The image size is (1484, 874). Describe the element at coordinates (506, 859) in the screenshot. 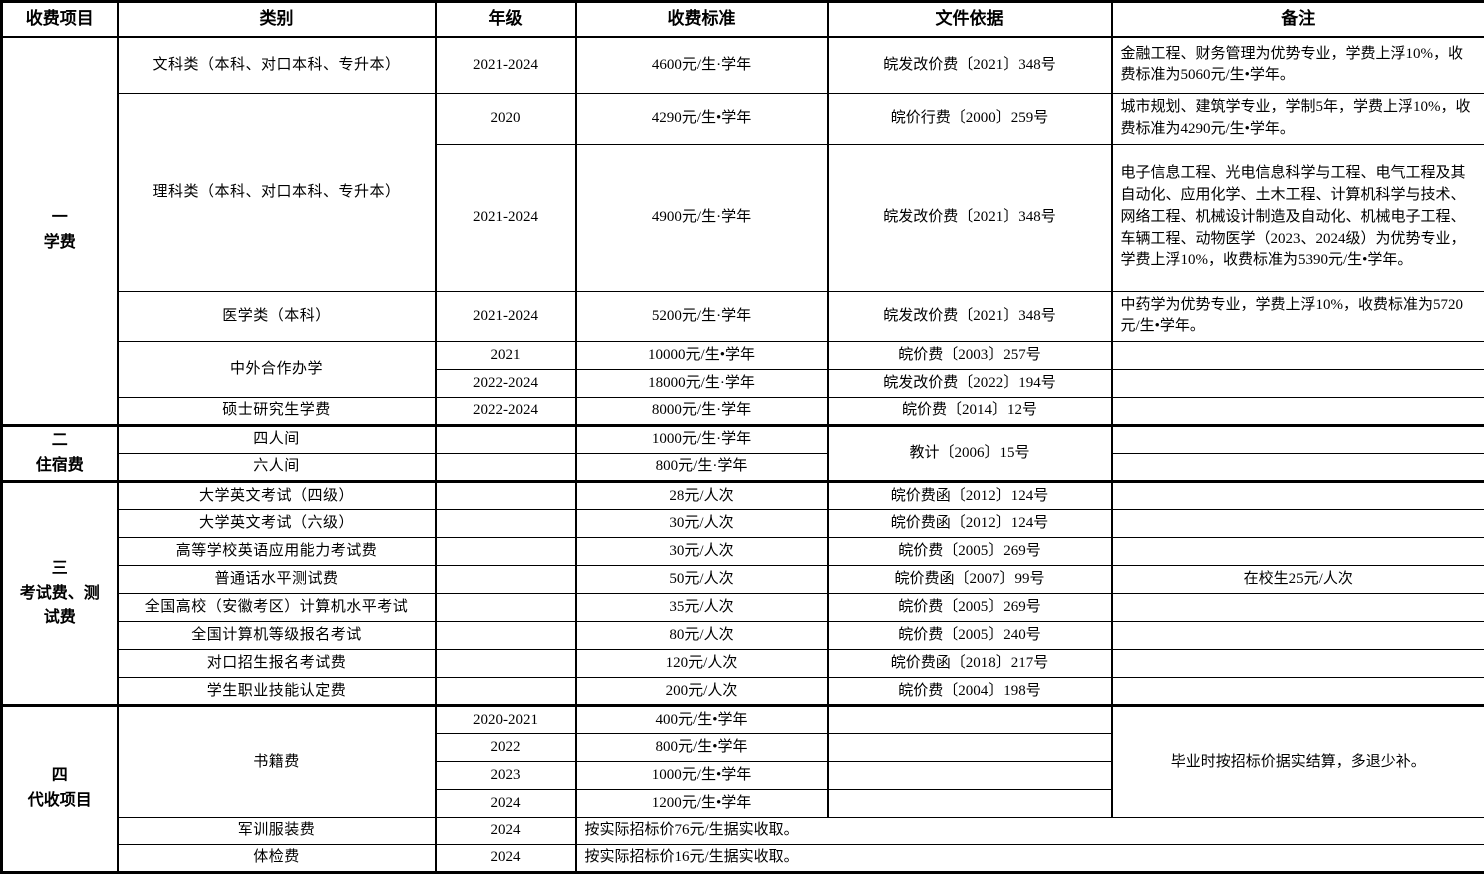

I see `grade-cell: 2024` at that location.